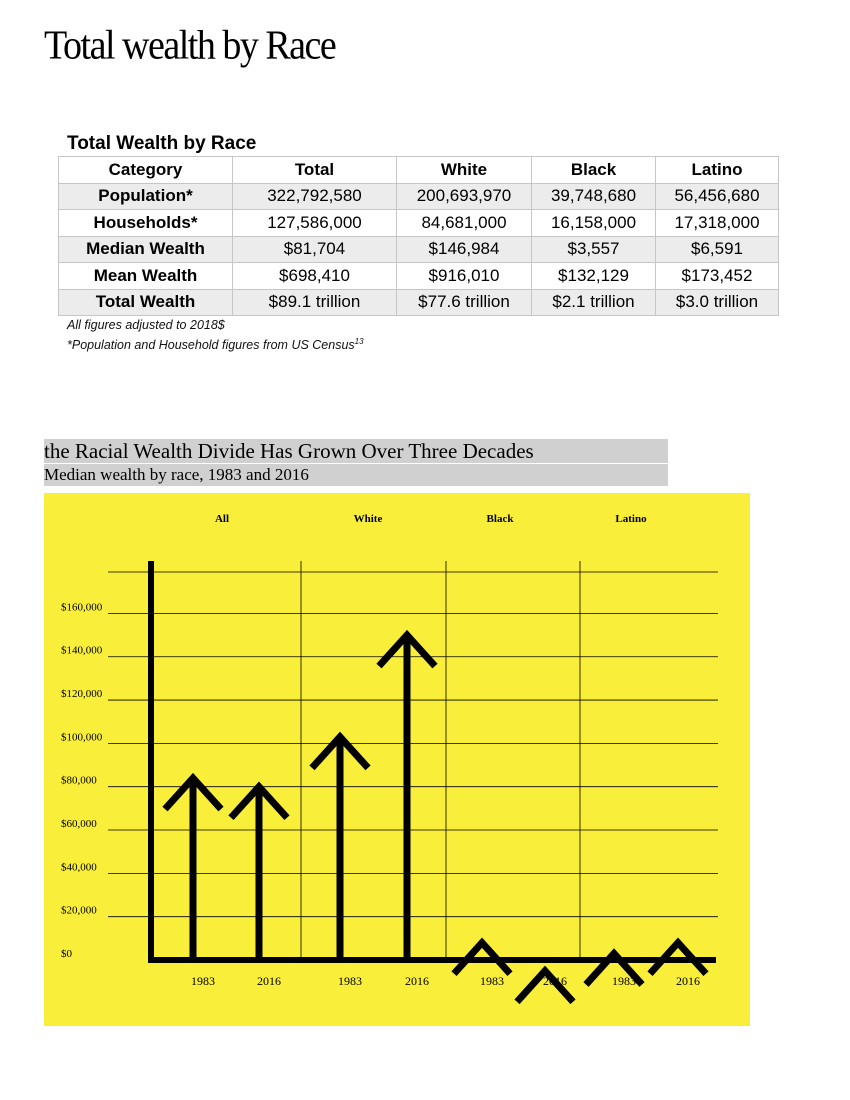 Image resolution: width=850 pixels, height=1100 pixels. Describe the element at coordinates (82, 607) in the screenshot. I see `y-tick-label: $160,000` at that location.